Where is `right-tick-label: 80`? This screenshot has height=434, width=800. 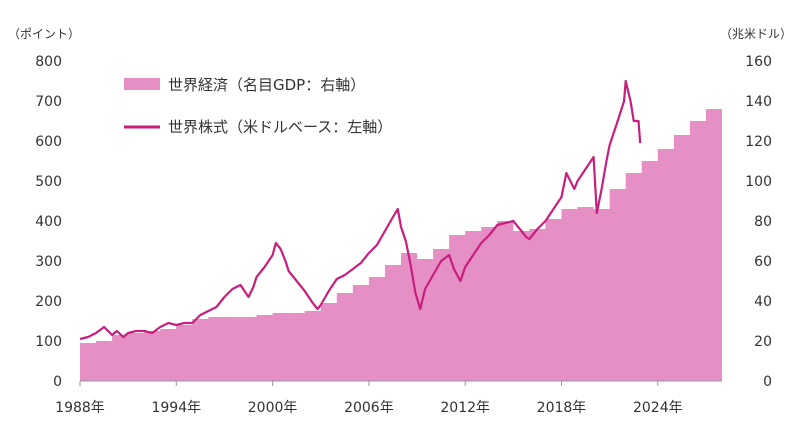 right-tick-label: 80 is located at coordinates (763, 222).